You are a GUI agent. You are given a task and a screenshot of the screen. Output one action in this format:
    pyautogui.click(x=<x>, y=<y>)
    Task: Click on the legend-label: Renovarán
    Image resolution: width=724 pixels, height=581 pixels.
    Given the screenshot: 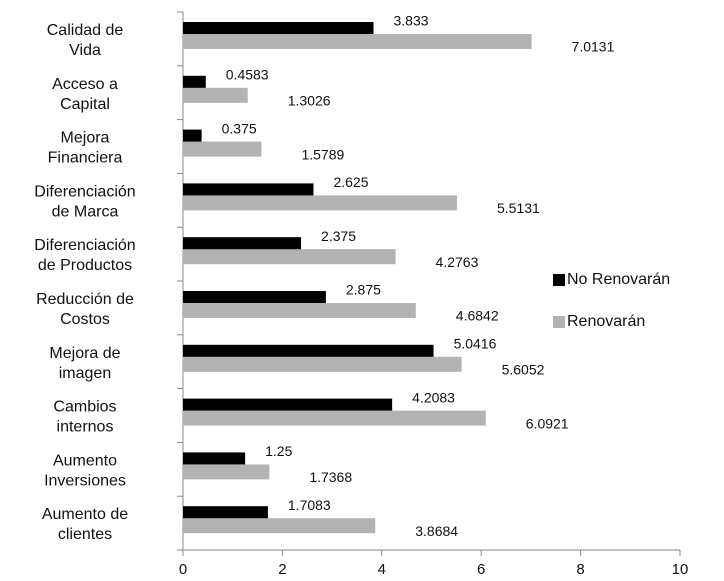 What is the action you would take?
    pyautogui.click(x=606, y=321)
    